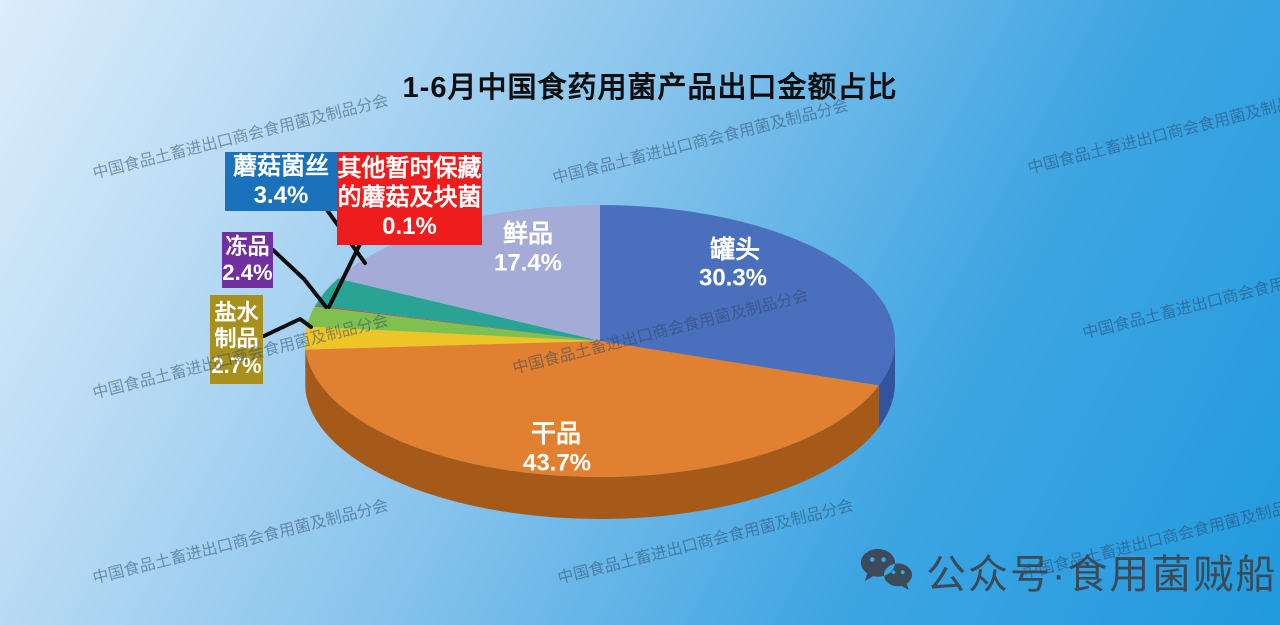 This screenshot has height=625, width=1280. What do you see at coordinates (734, 249) in the screenshot?
I see `svg-text: 罐头` at bounding box center [734, 249].